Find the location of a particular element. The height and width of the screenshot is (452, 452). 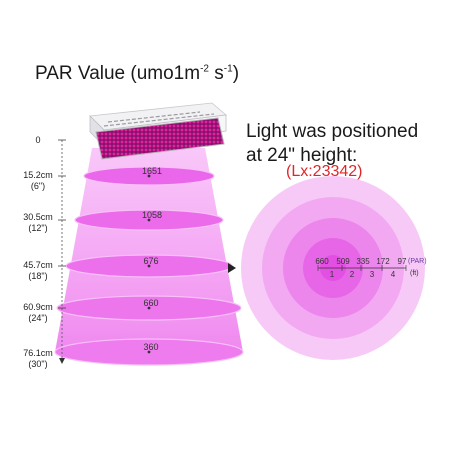

height-label: 15.2cm (6") is located at coordinates (38, 180).